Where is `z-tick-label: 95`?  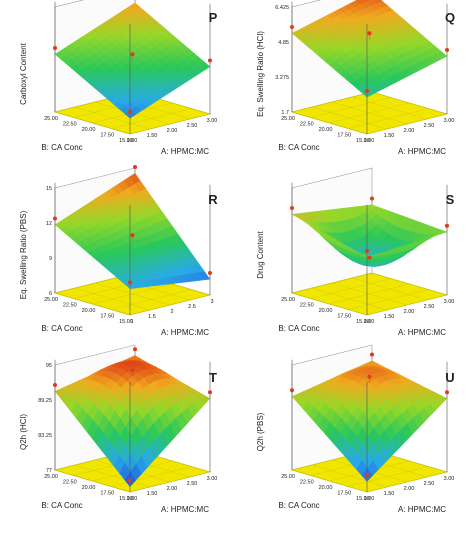
z-tick-label: 95 is located at coordinates (49, 366).